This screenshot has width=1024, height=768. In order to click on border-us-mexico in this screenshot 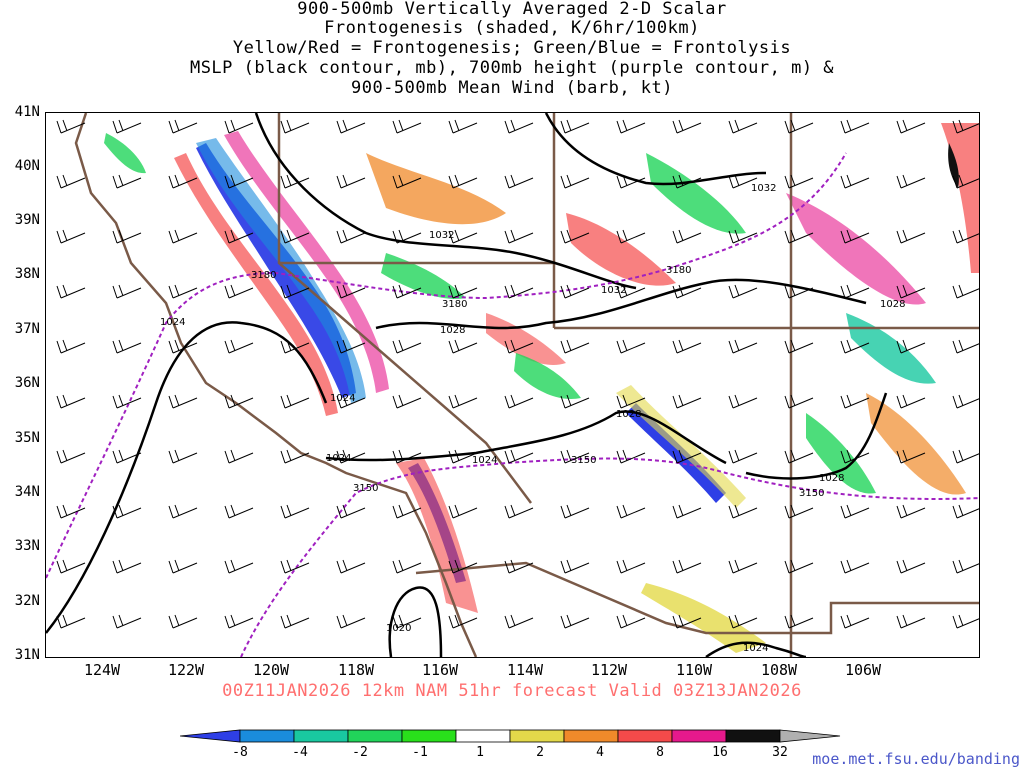, I will do `click(697, 598)`.